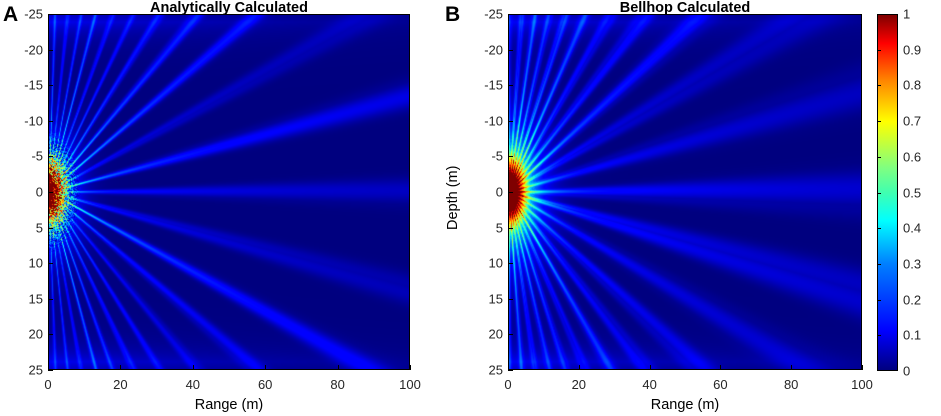 The height and width of the screenshot is (416, 941). What do you see at coordinates (912, 192) in the screenshot?
I see `colorbar-tick-label: 0.5` at bounding box center [912, 192].